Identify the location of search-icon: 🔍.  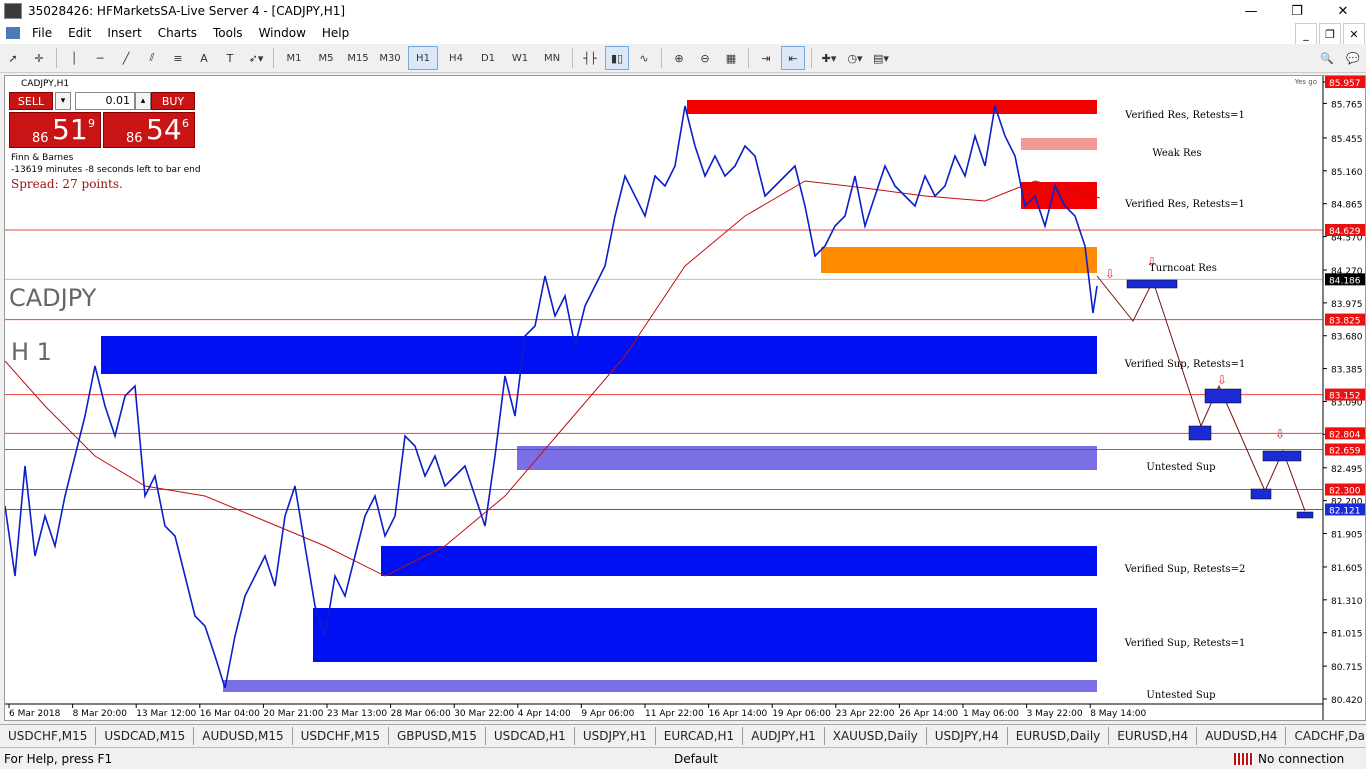
(1327, 58).